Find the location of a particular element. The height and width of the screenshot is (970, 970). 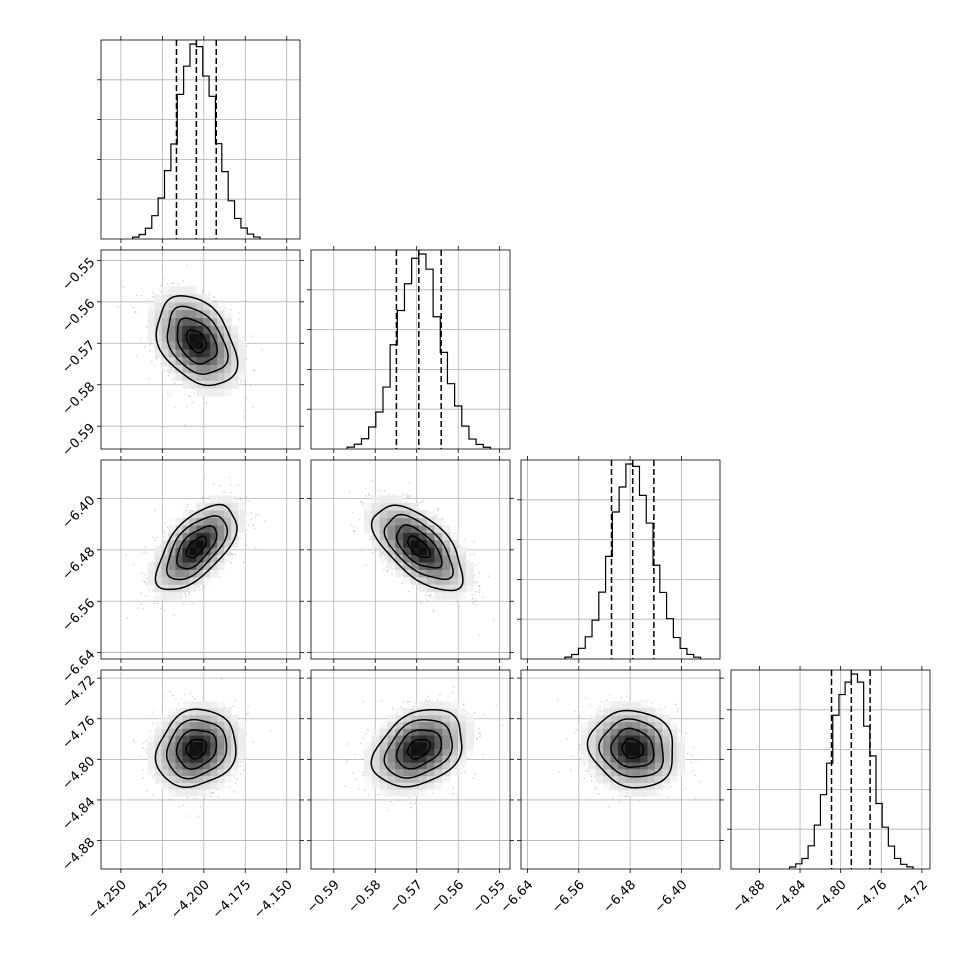

panel-frame is located at coordinates (620, 559).